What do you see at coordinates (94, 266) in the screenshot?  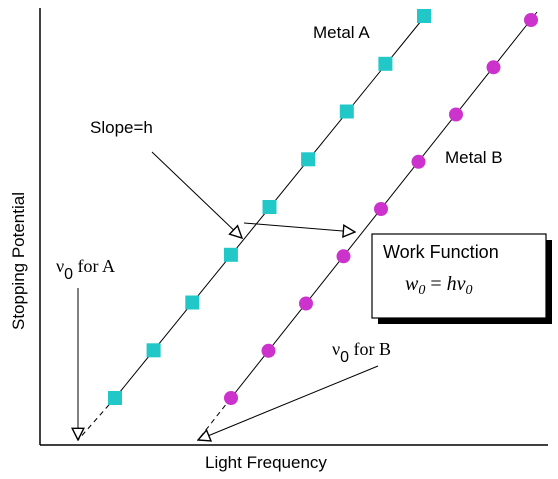 I see `threshold-a-suffix: for A` at bounding box center [94, 266].